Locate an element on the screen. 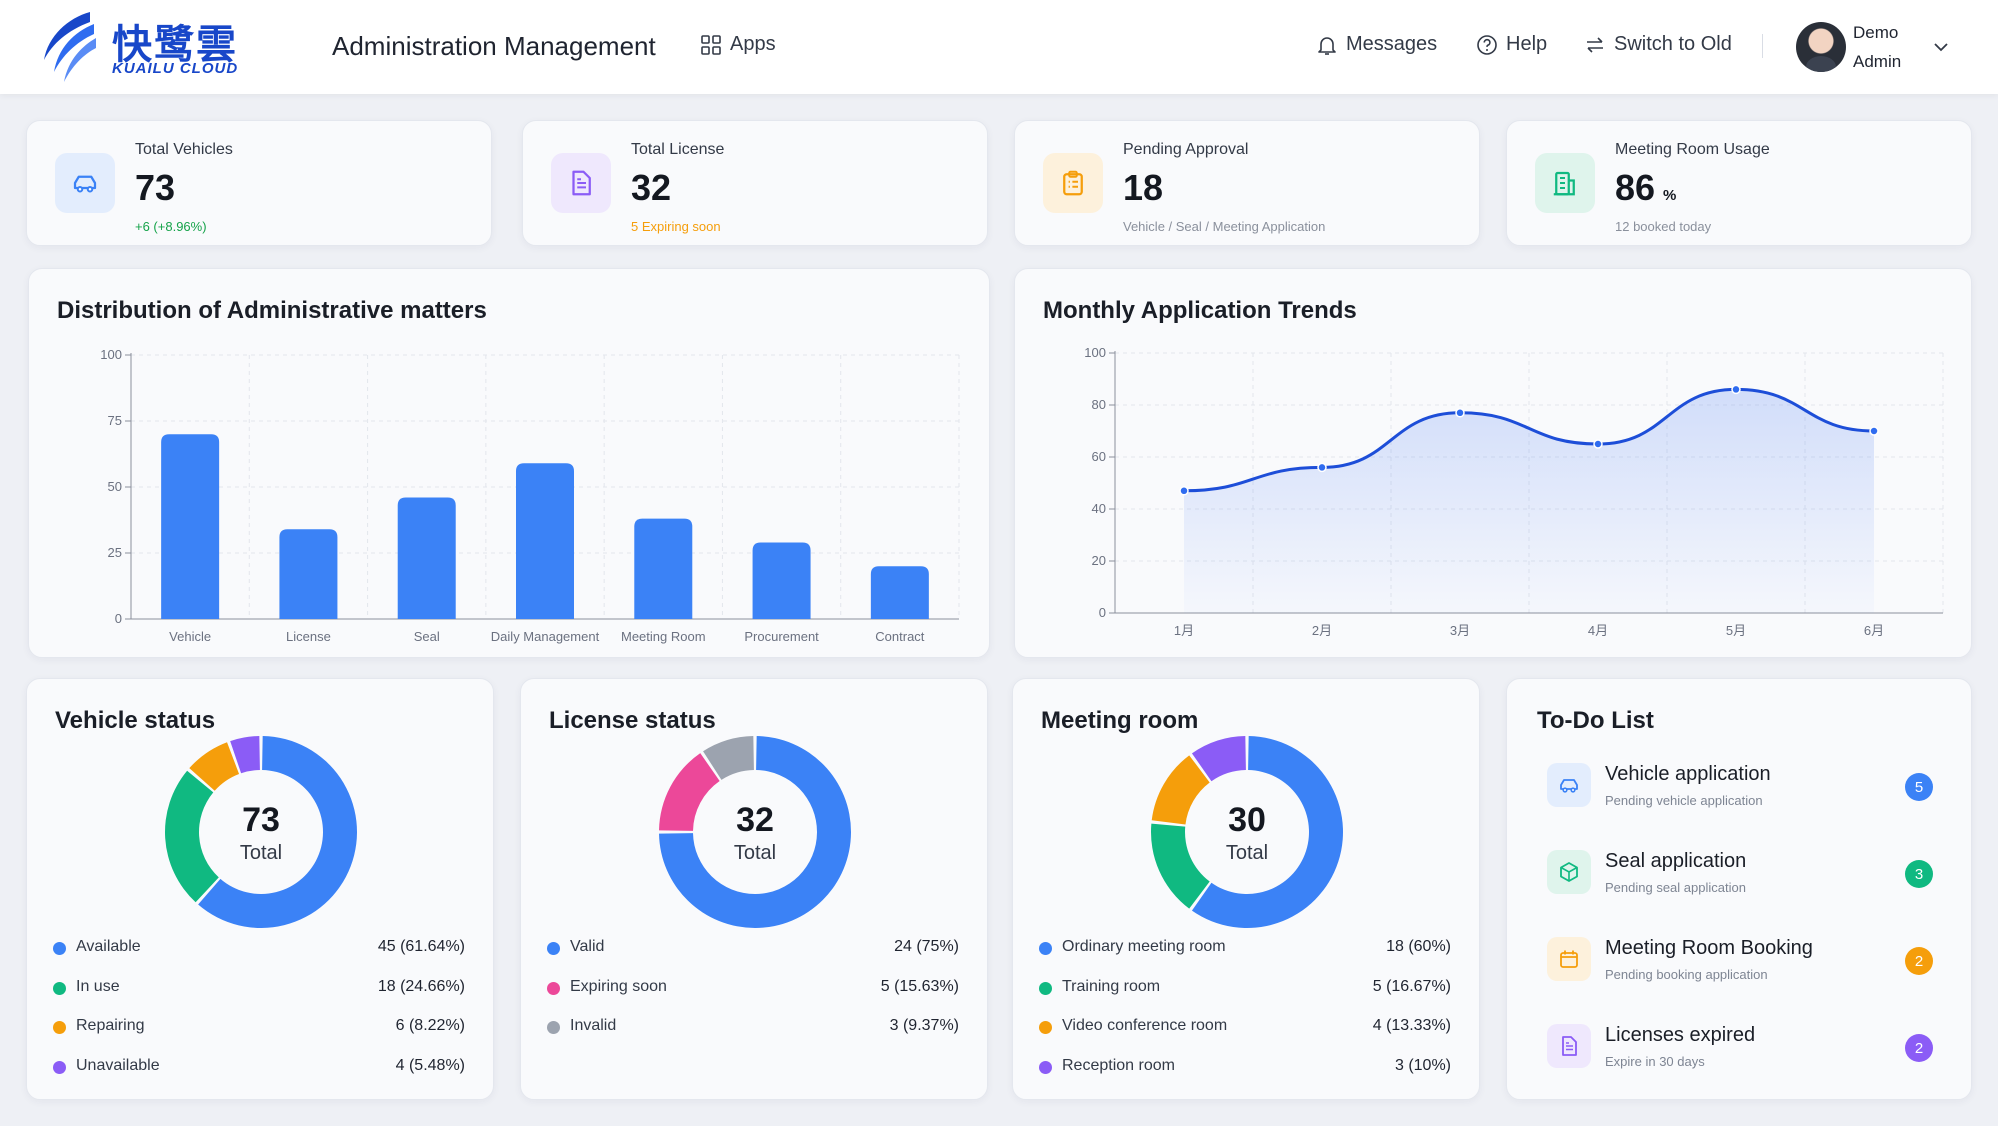 The height and width of the screenshot is (1126, 1998). legend-item: Repairing 6 (8.22%) is located at coordinates (259, 1028).